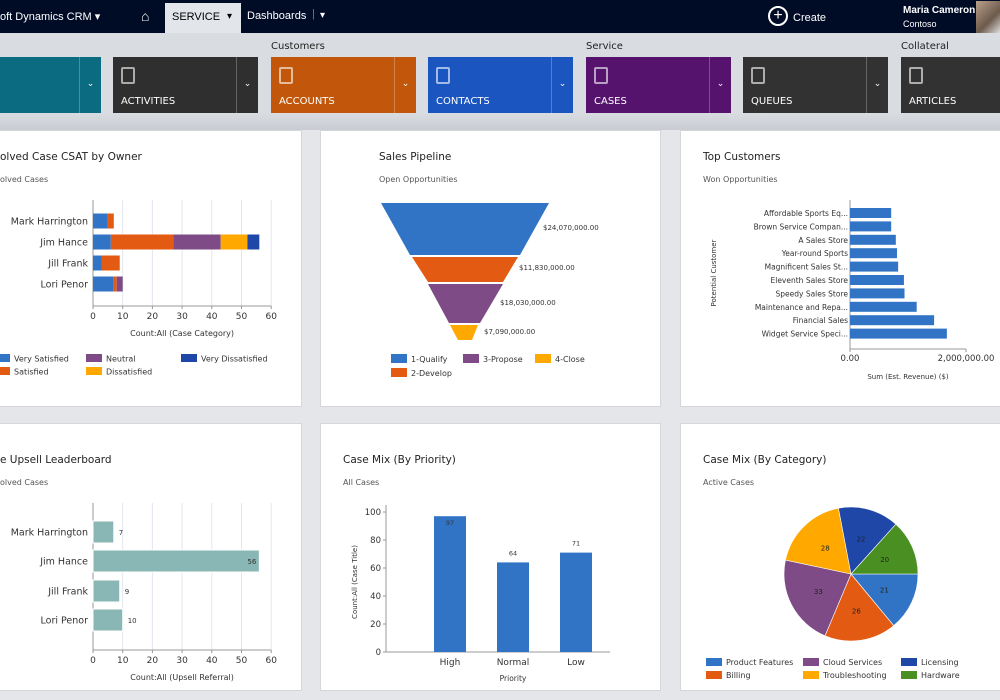 The height and width of the screenshot is (700, 1000). What do you see at coordinates (56, 460) in the screenshot?
I see `card-title: e Upsell Leaderboard` at bounding box center [56, 460].